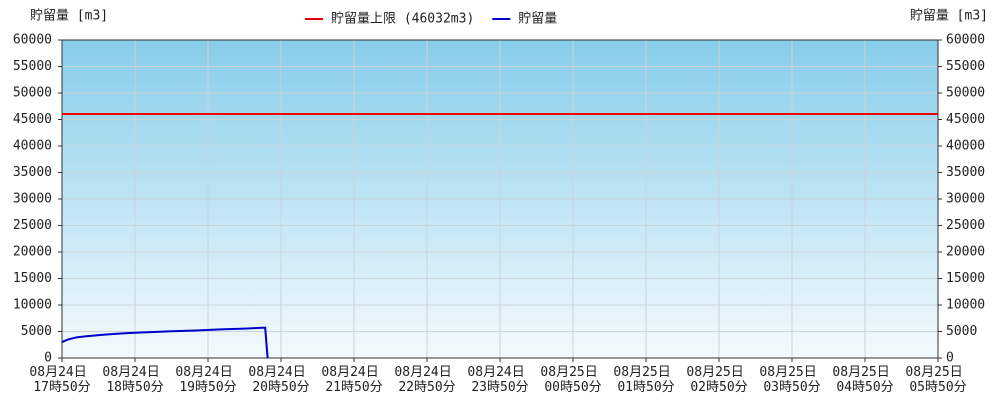 Image resolution: width=1000 pixels, height=400 pixels. Describe the element at coordinates (965, 199) in the screenshot. I see `y2-tick-label: 30000` at that location.